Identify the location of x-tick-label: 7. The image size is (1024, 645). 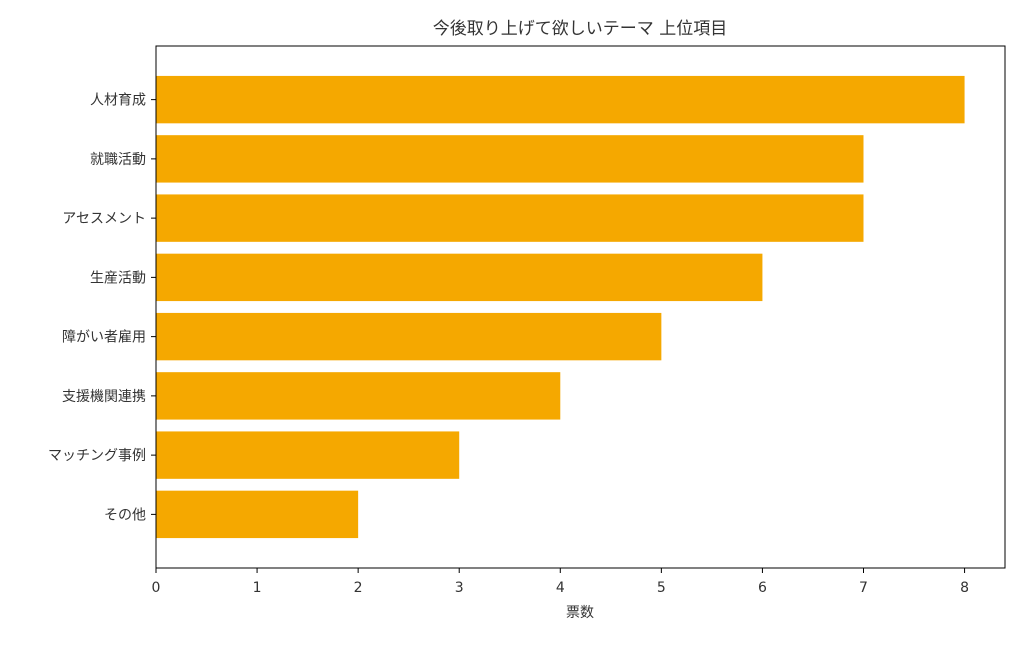
(863, 588).